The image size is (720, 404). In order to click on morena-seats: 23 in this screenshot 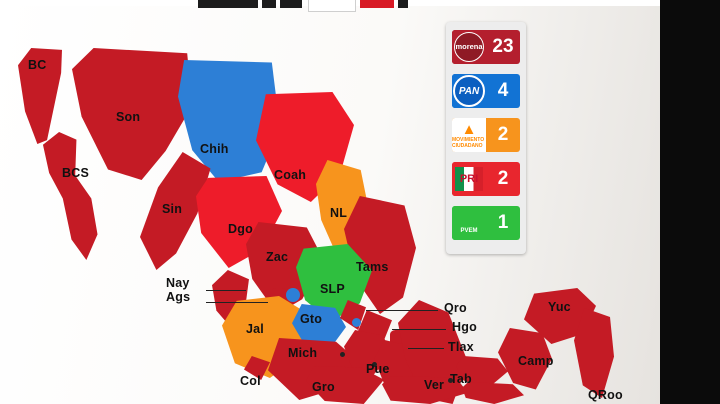, I will do `click(503, 46)`.